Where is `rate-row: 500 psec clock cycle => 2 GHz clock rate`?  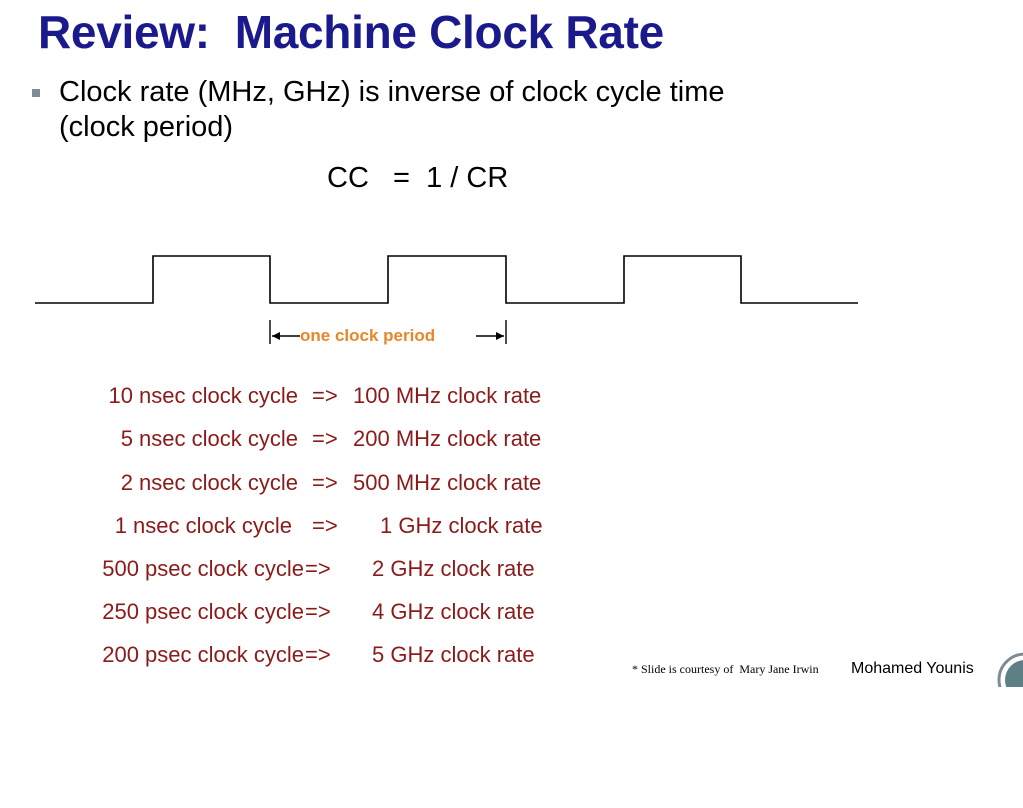 rate-row: 500 psec clock cycle => 2 GHz clock rate is located at coordinates (320, 569).